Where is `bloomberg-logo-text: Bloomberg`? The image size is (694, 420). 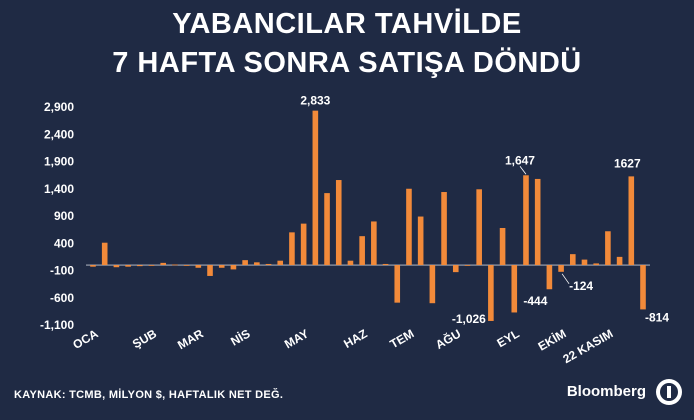
bloomberg-logo-text: Bloomberg is located at coordinates (606, 391).